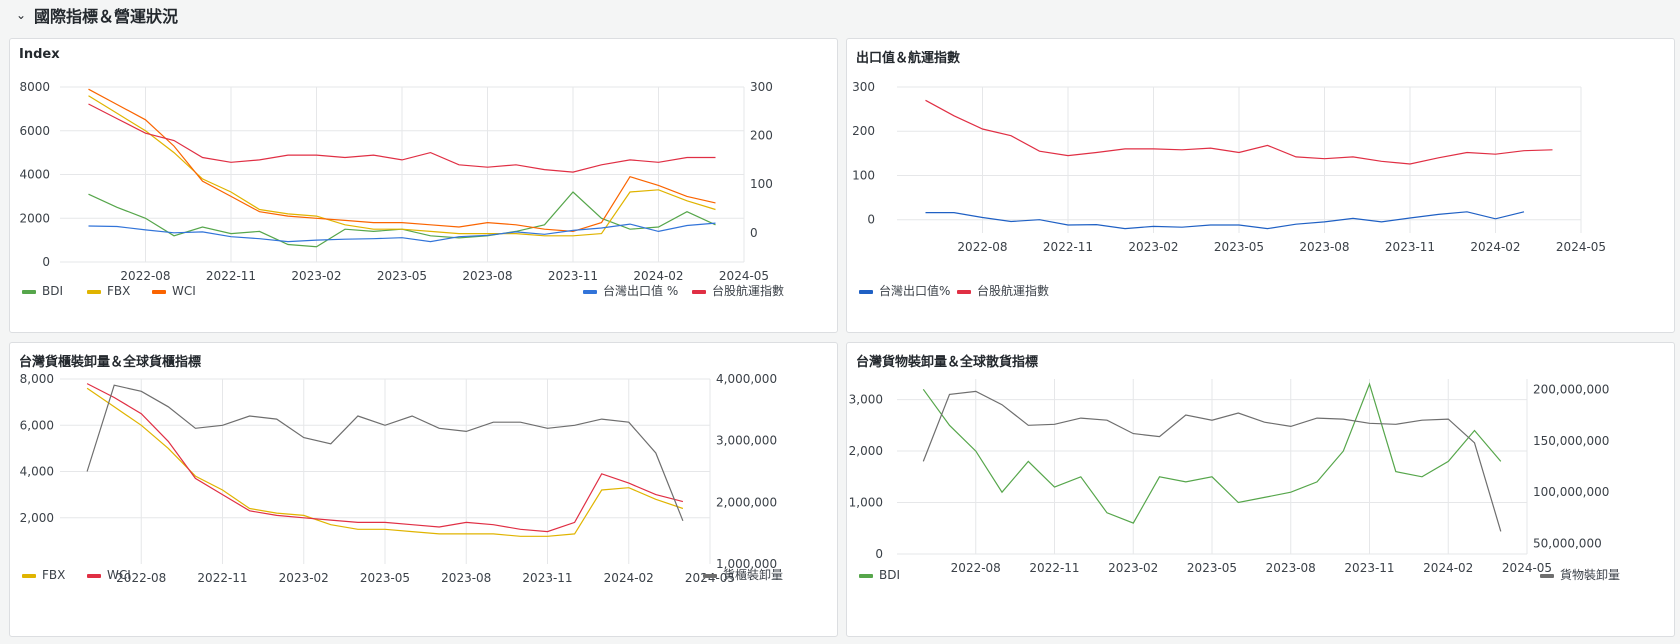  What do you see at coordinates (1590, 574) in the screenshot?
I see `legend-label: 貨物裝卸量` at bounding box center [1590, 574].